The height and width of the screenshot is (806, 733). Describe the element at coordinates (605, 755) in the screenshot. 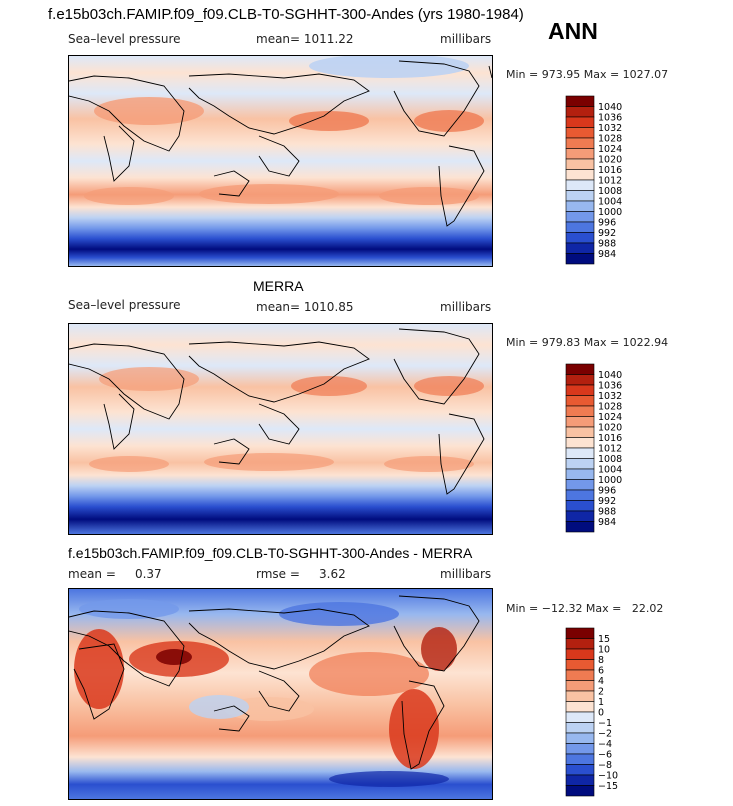

I see `colorbar-tick-label: −6` at that location.